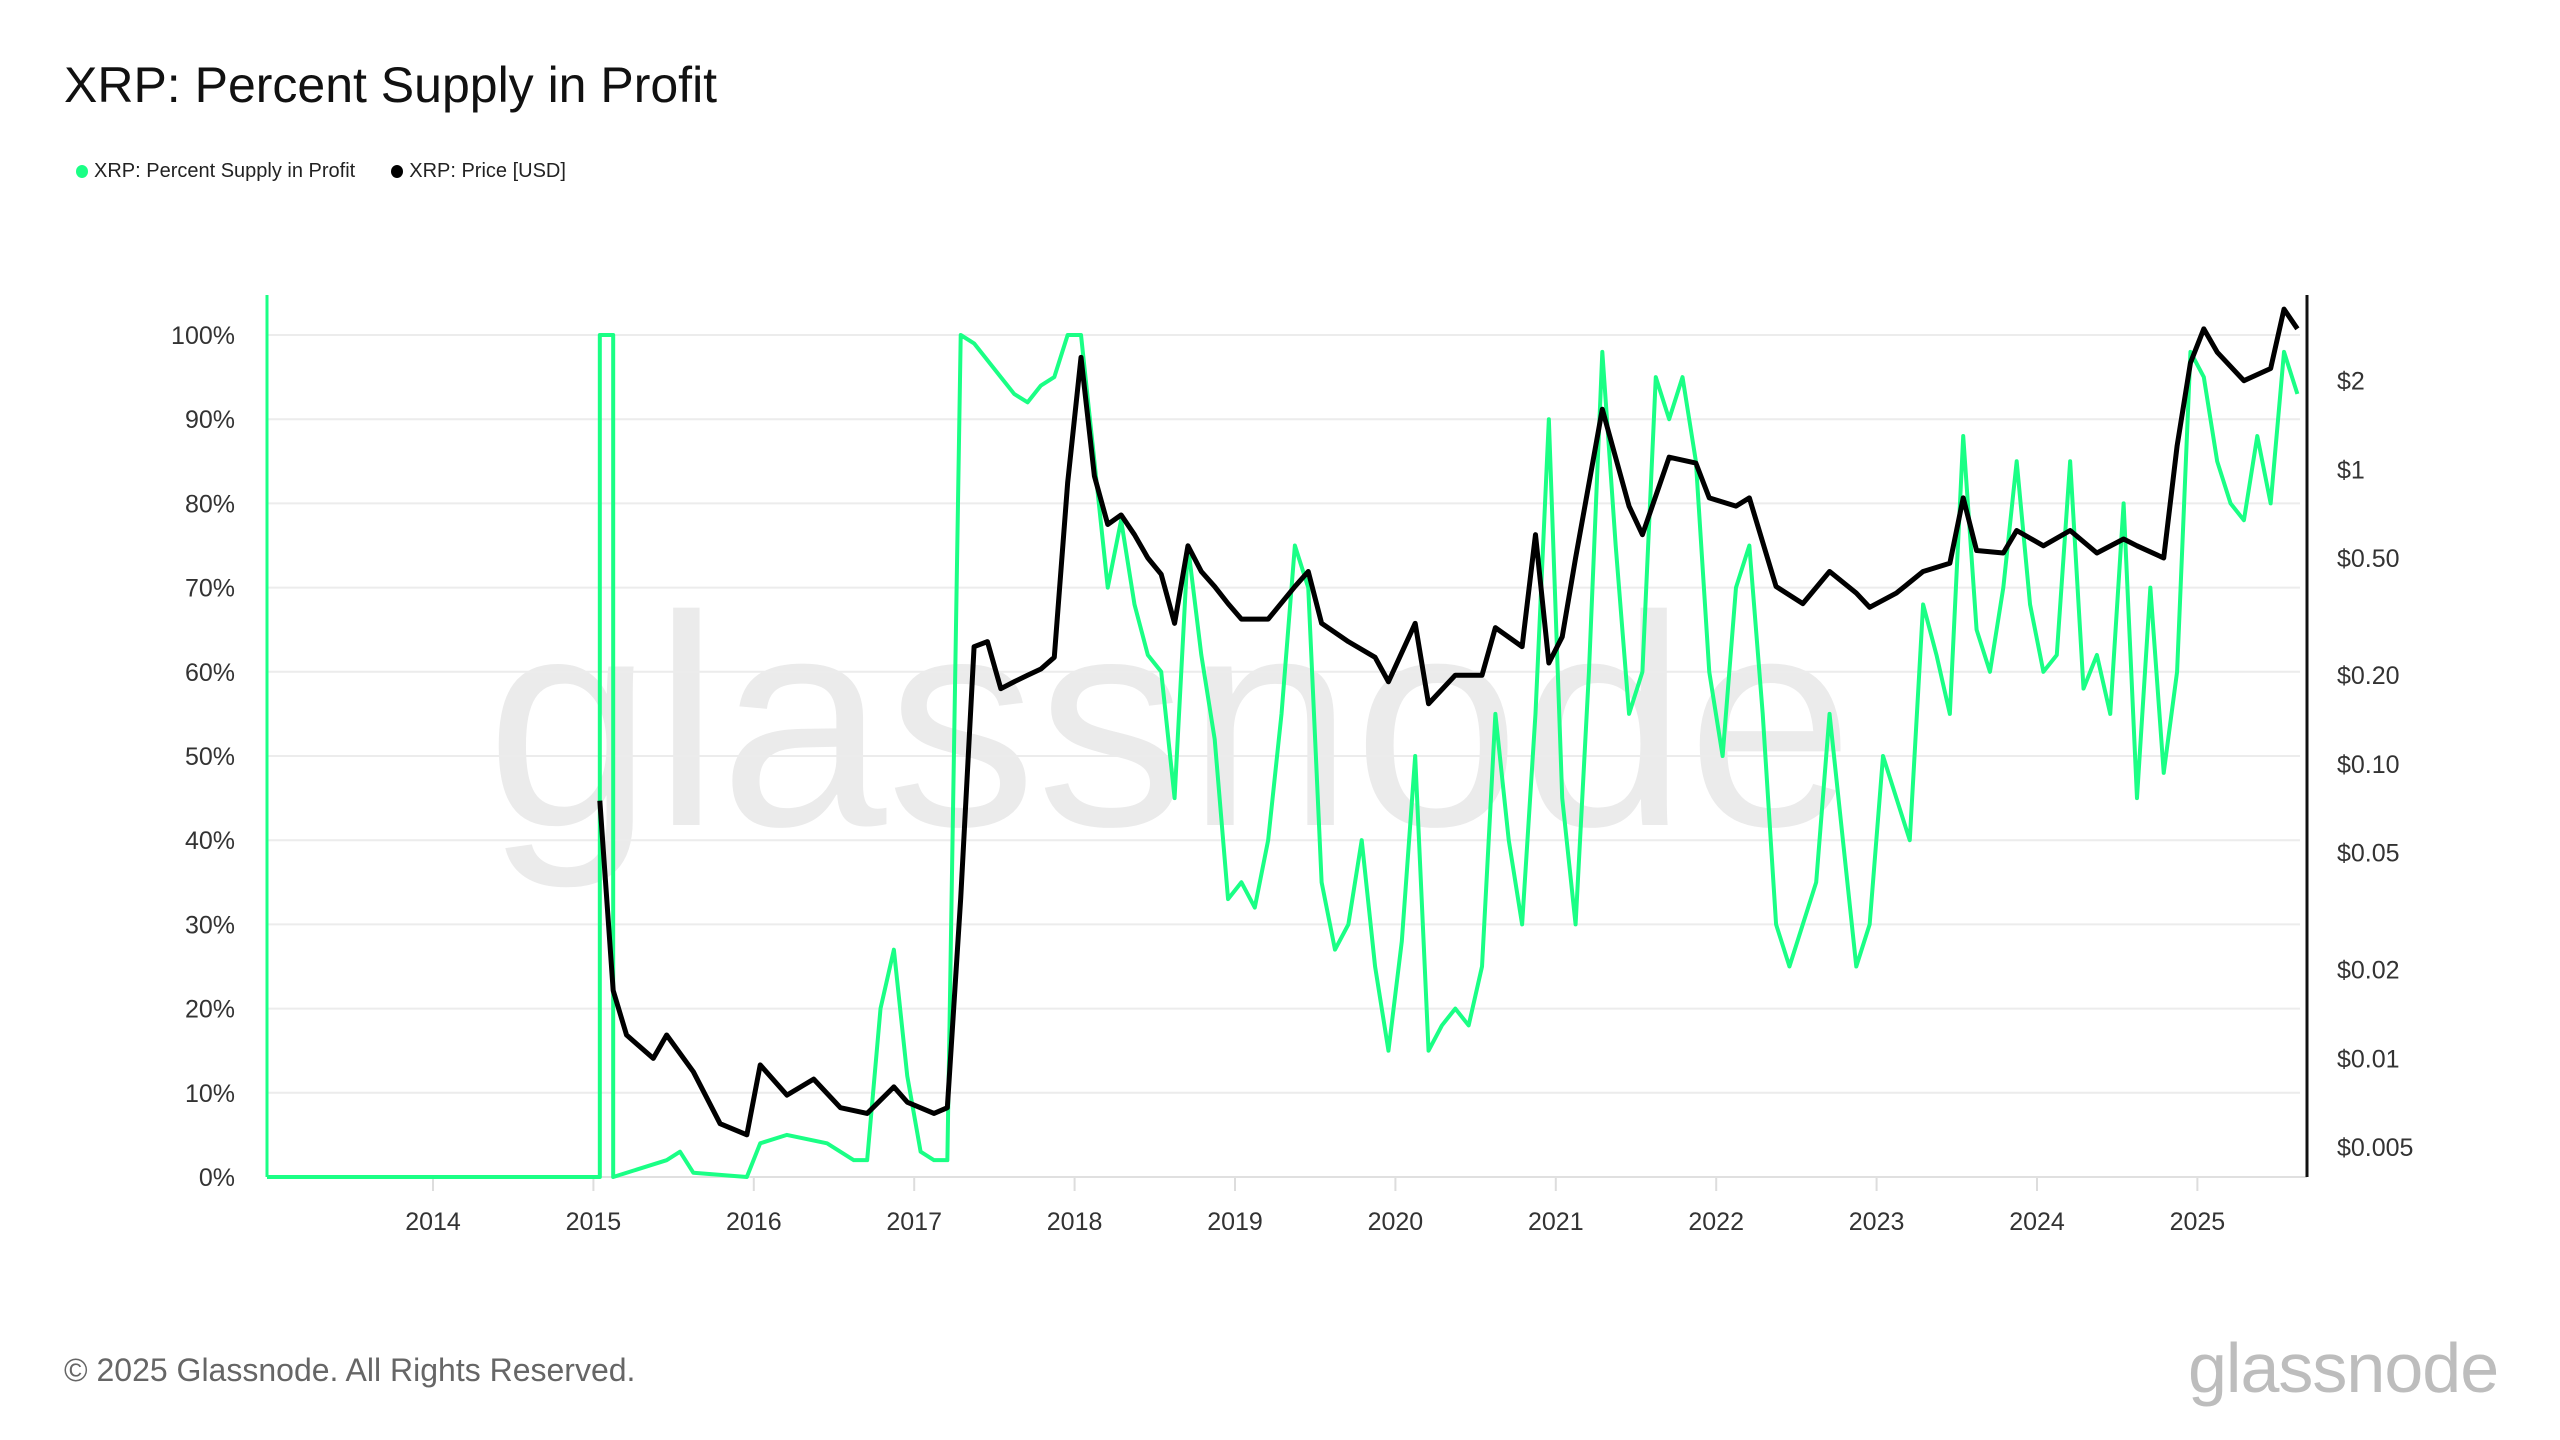  Describe the element at coordinates (2198, 1222) in the screenshot. I see `x-tick-label: 2025` at that location.